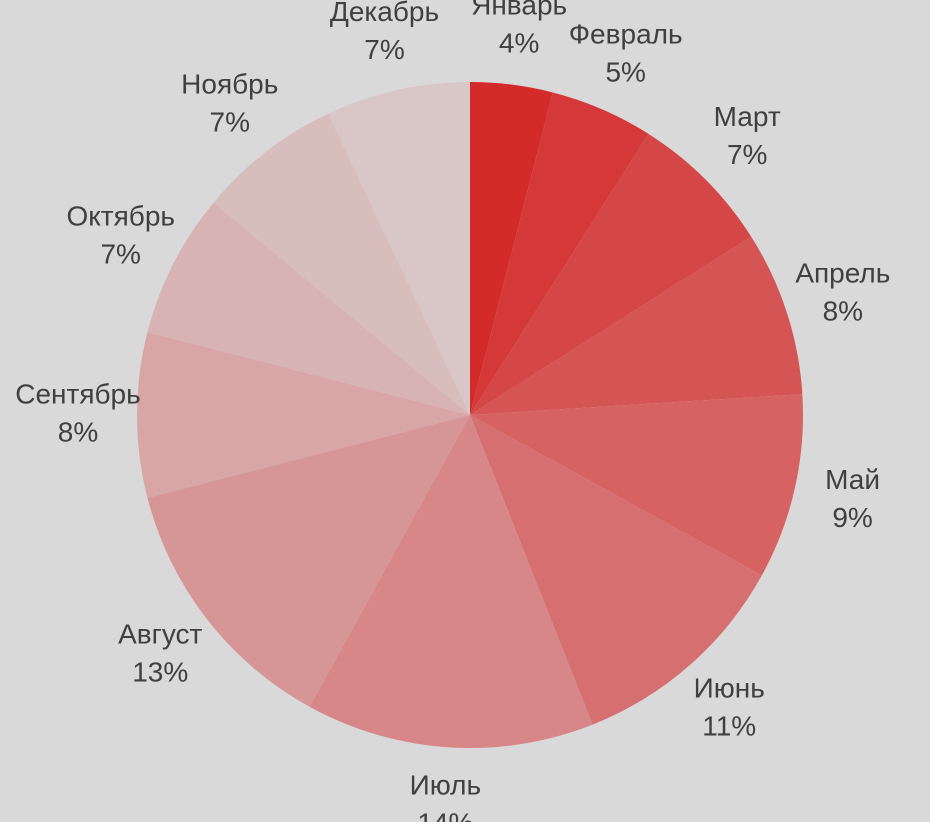  Describe the element at coordinates (445, 785) in the screenshot. I see `slice-label: Июль` at that location.